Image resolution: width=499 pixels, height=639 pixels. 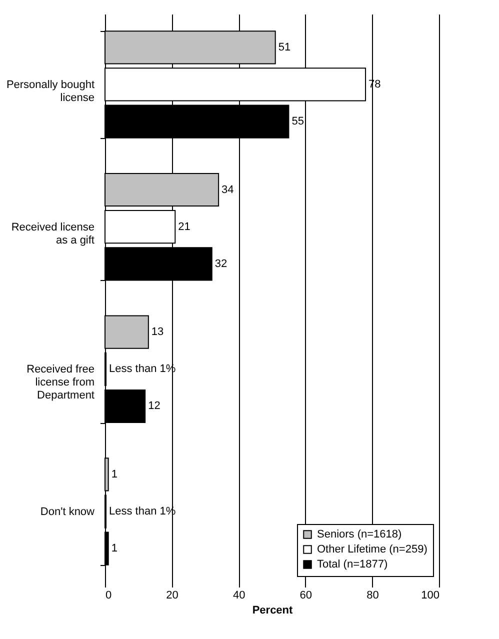 What do you see at coordinates (273, 610) in the screenshot?
I see `x-axis-title: Percent` at bounding box center [273, 610].